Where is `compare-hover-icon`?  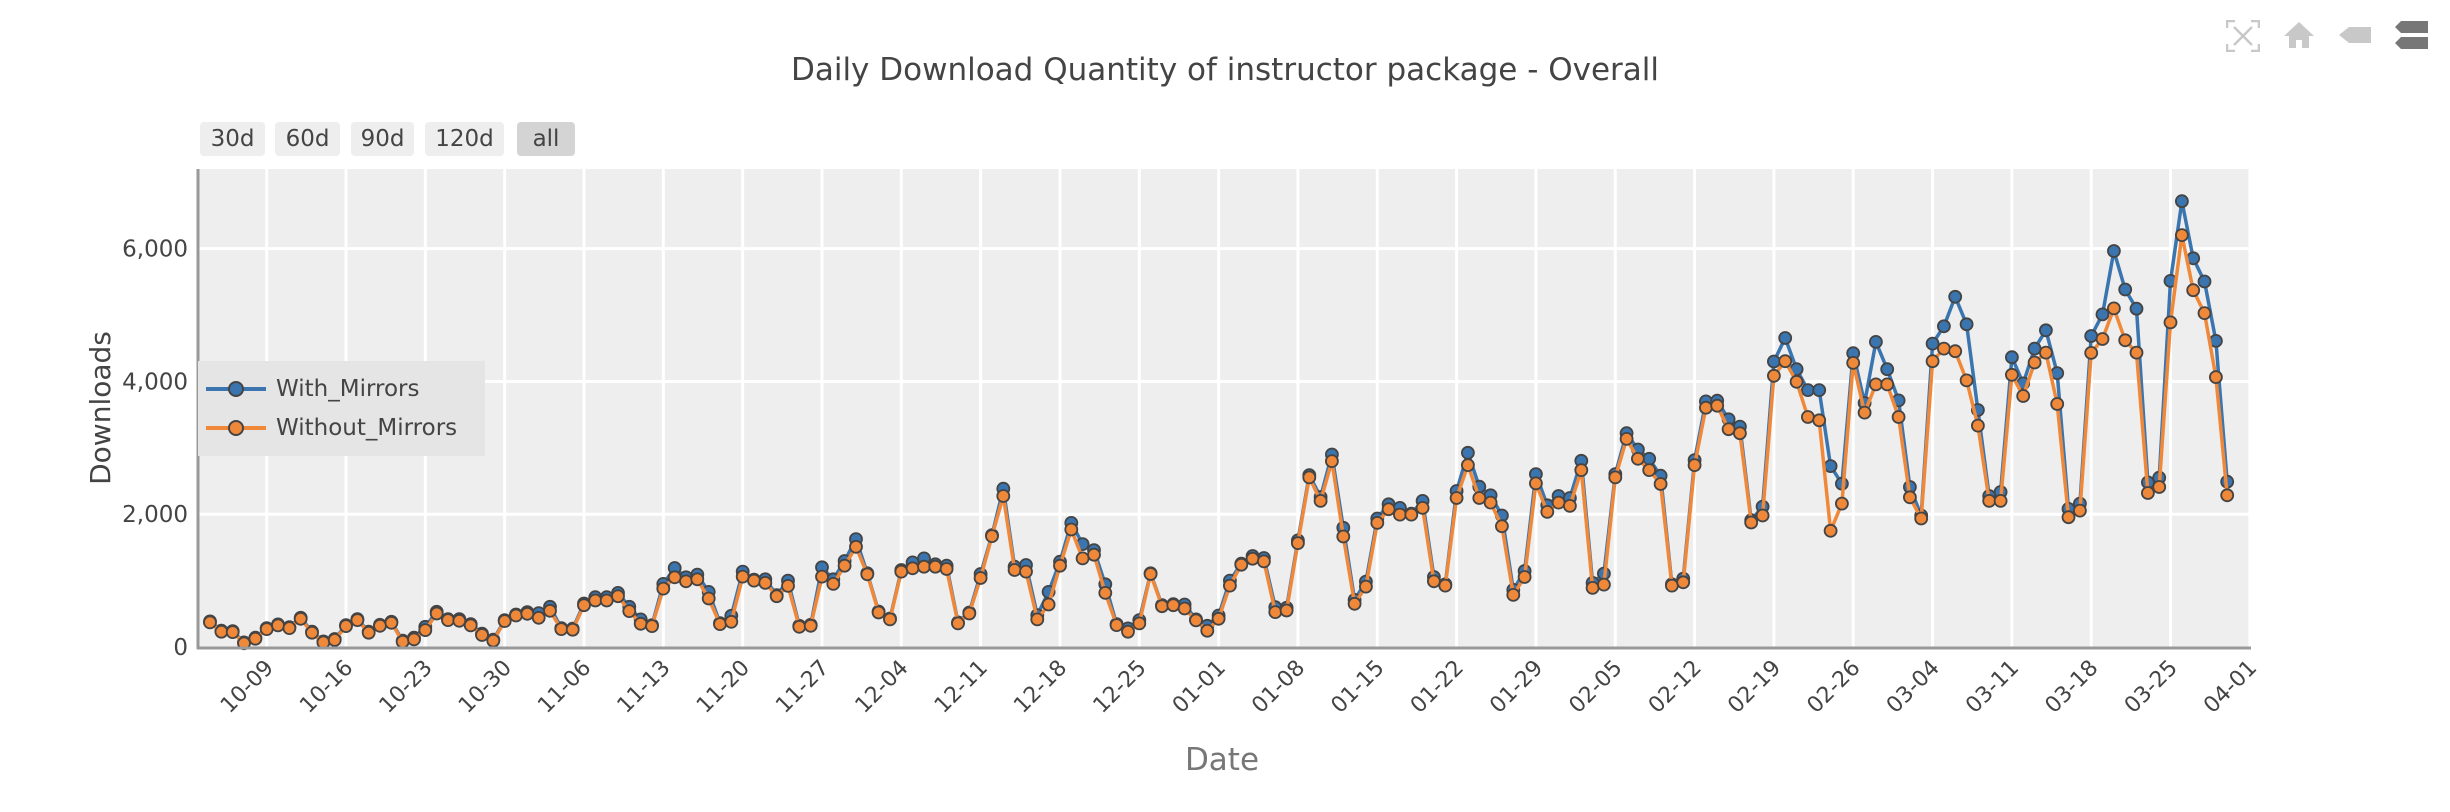
compare-hover-icon is located at coordinates (2411, 35).